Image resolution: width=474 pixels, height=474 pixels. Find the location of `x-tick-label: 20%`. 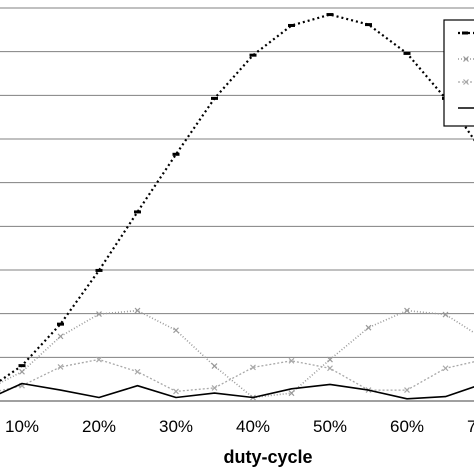

x-tick-label: 20% is located at coordinates (99, 426).